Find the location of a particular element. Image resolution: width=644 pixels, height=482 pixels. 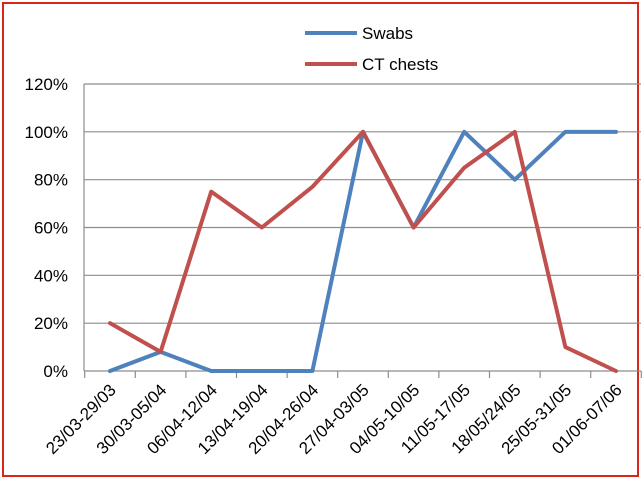

y-tick-label: 120% is located at coordinates (46, 84).